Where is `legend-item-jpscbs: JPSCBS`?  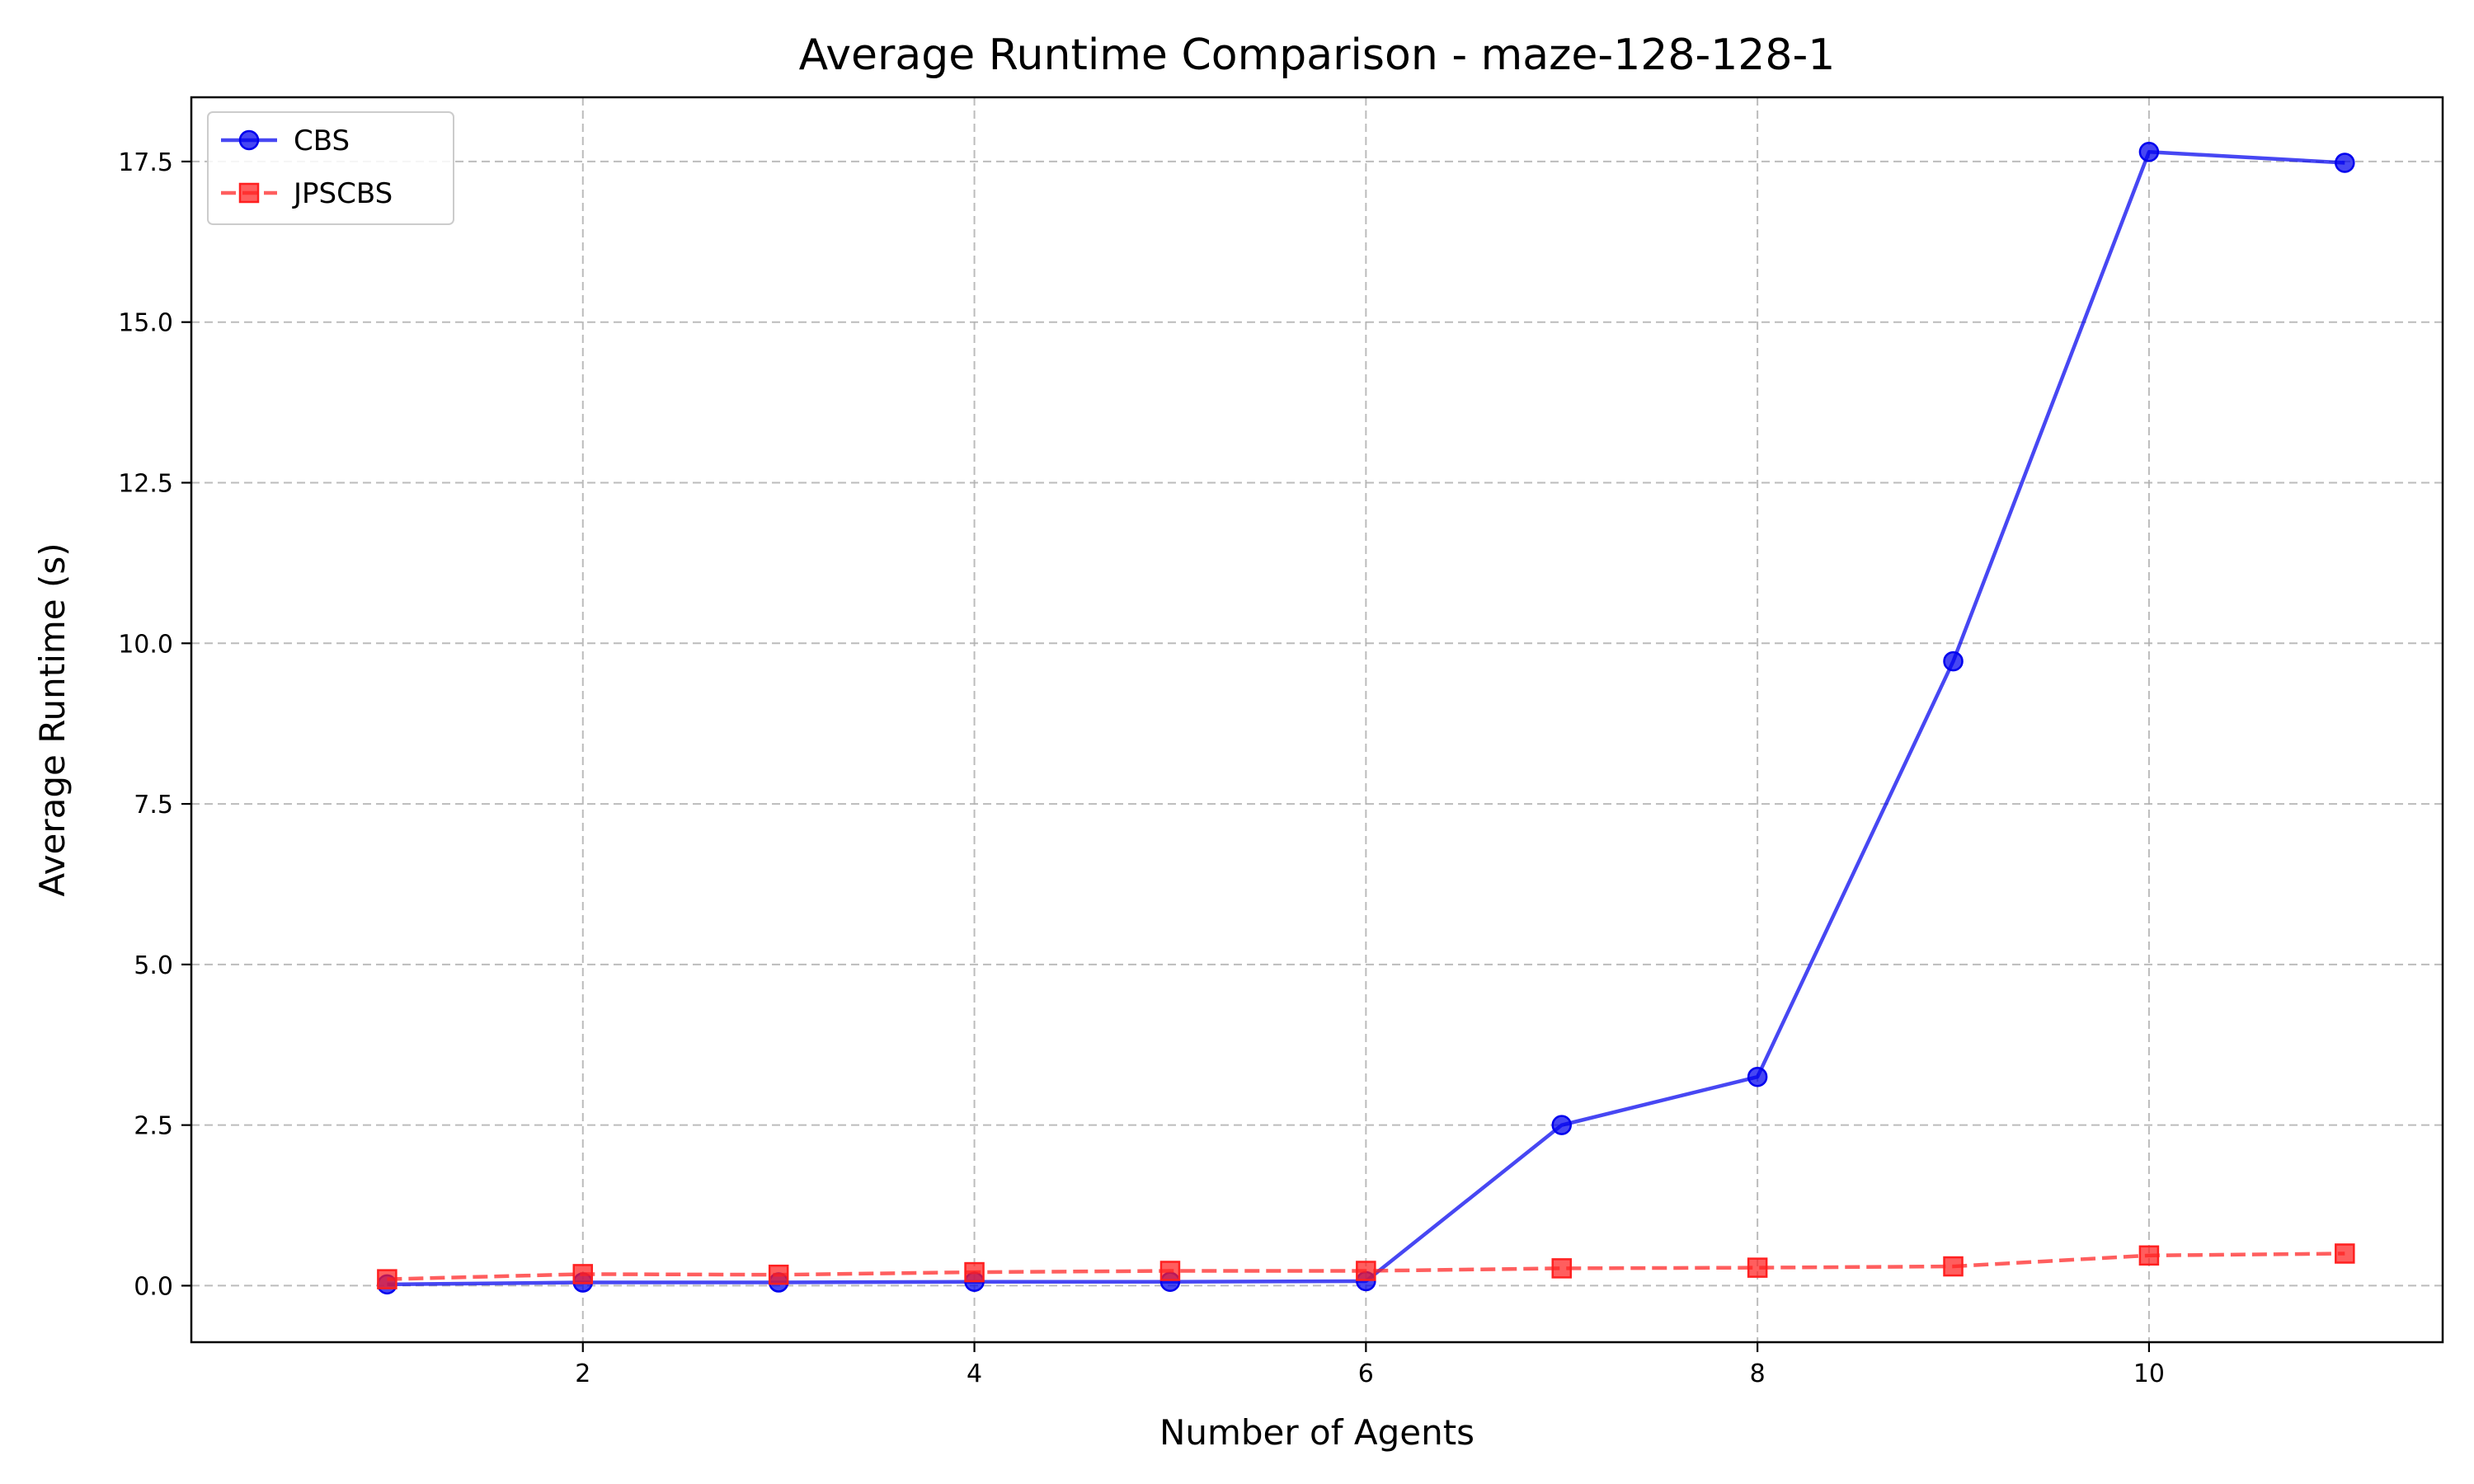 legend-item-jpscbs: JPSCBS is located at coordinates (307, 193).